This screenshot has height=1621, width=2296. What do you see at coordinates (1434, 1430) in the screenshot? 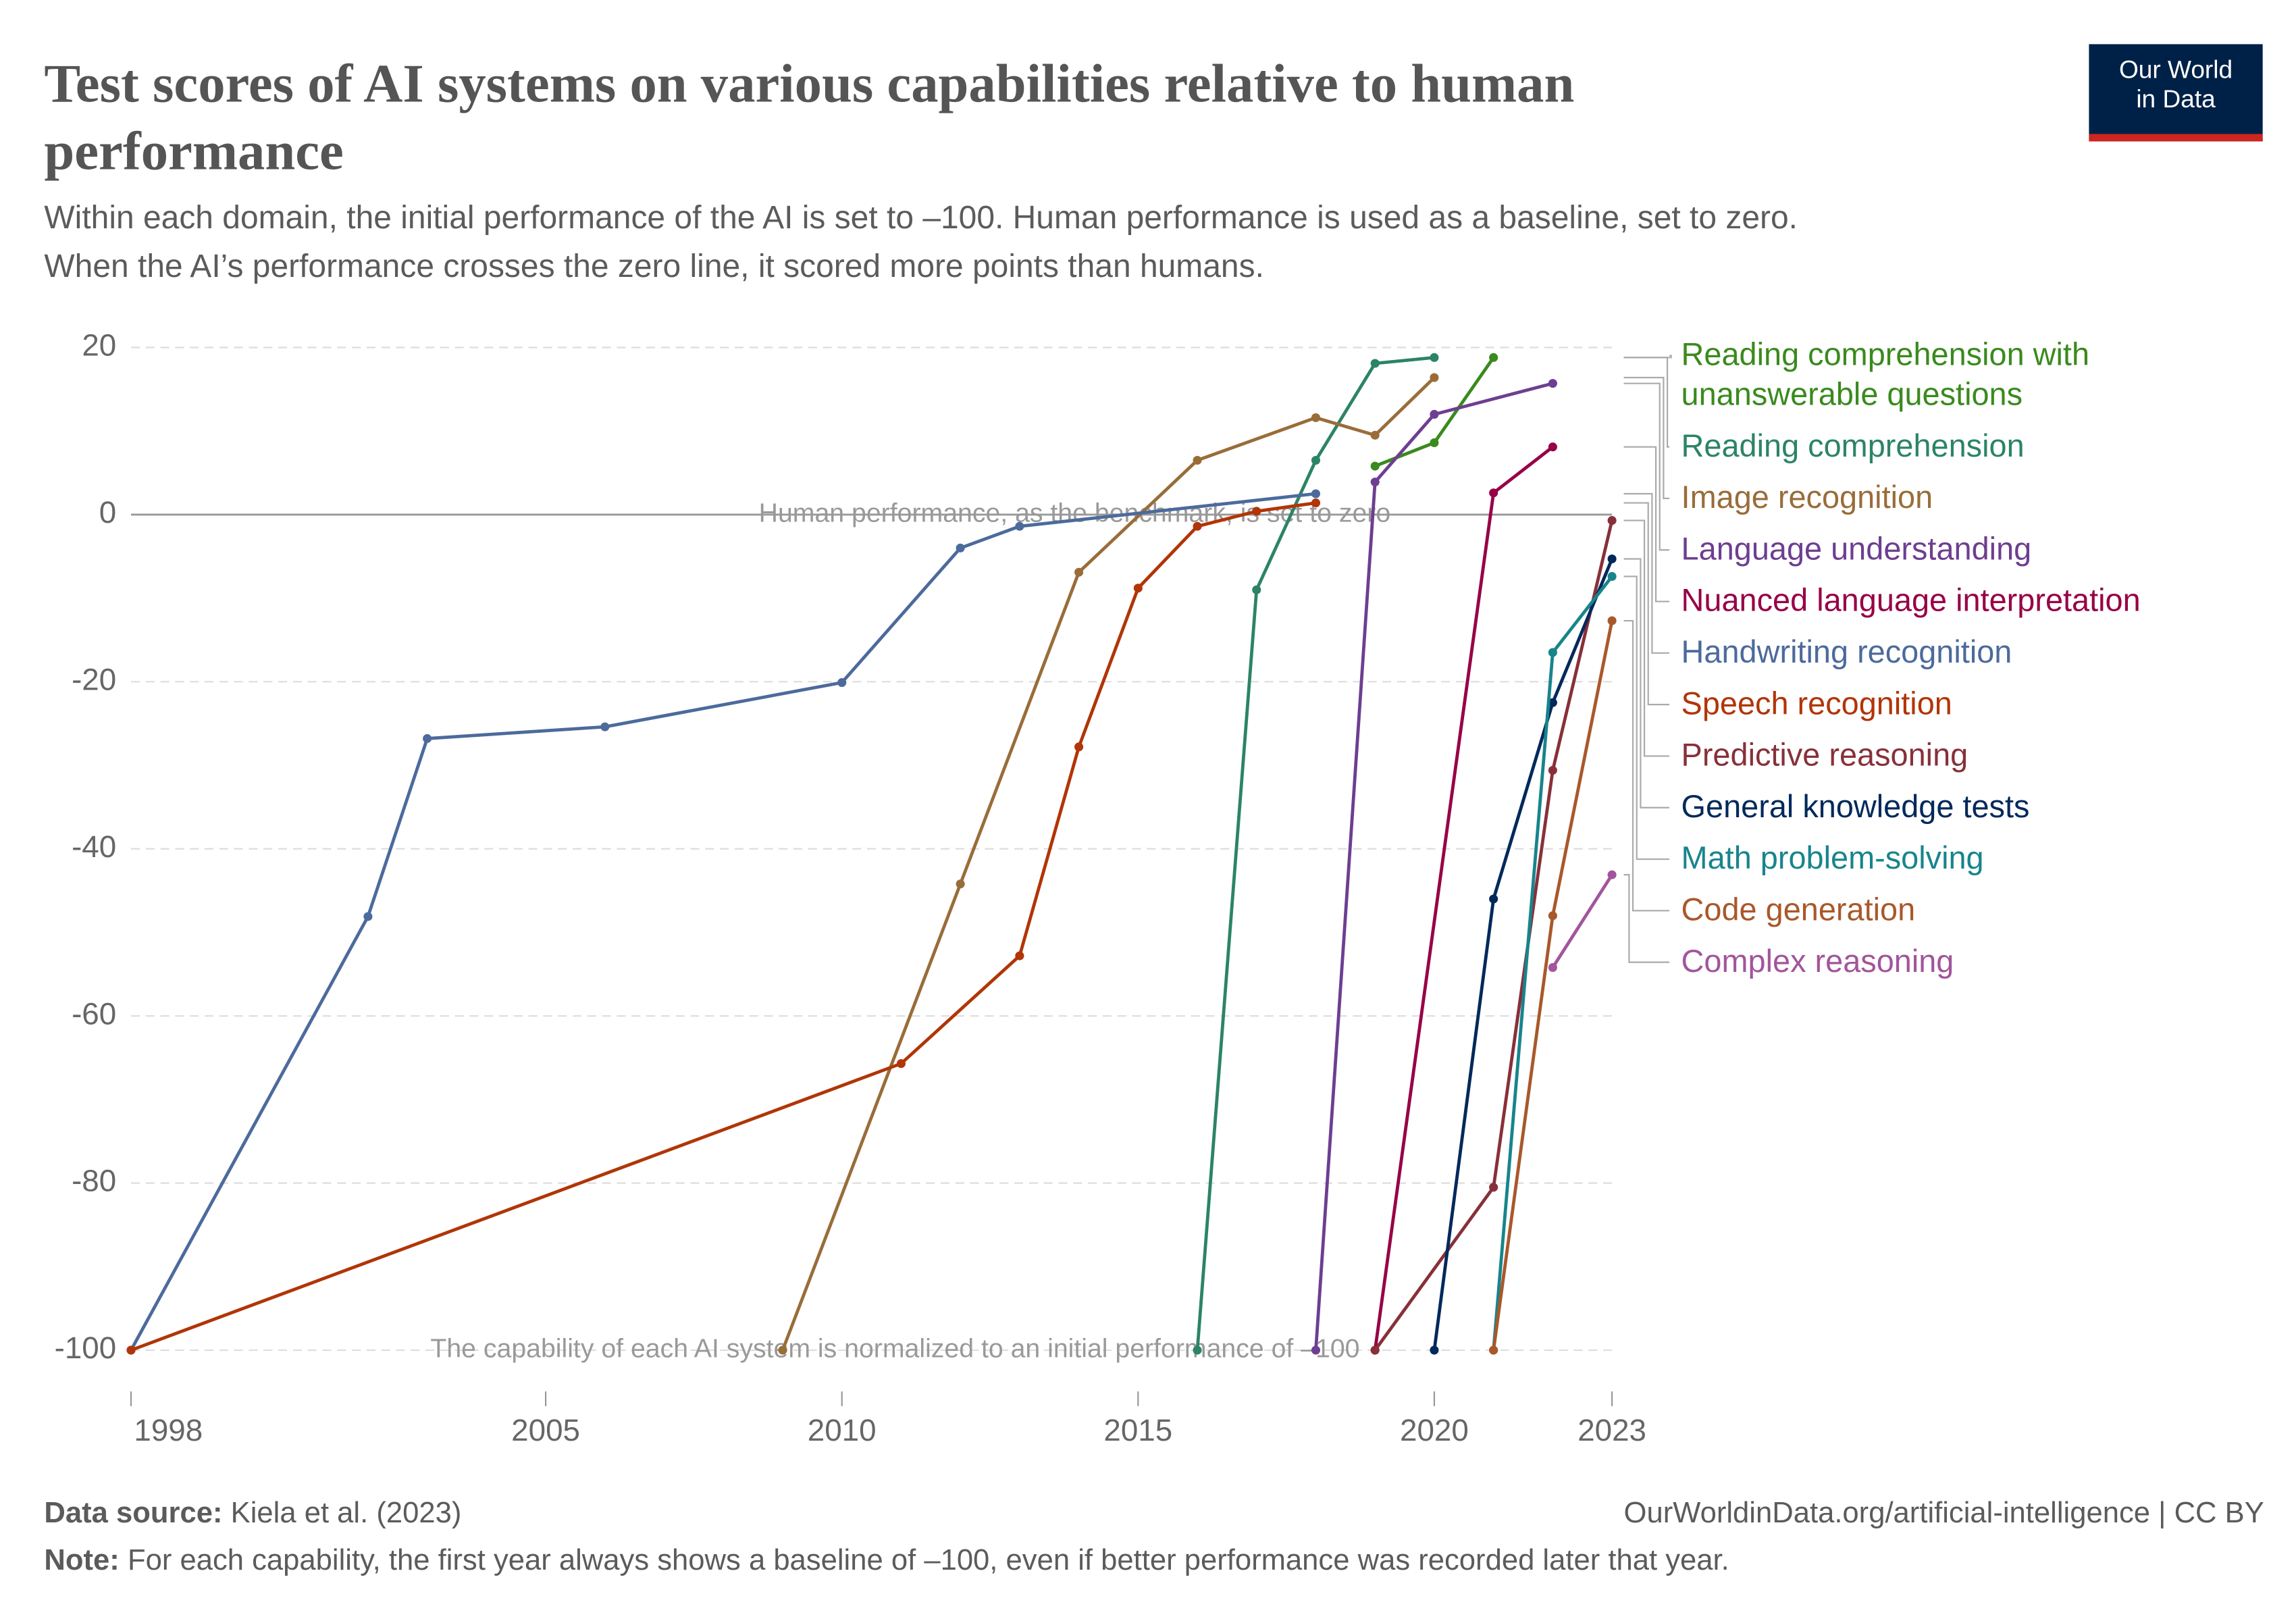
I see `x-tick-label: 2020` at bounding box center [1434, 1430].